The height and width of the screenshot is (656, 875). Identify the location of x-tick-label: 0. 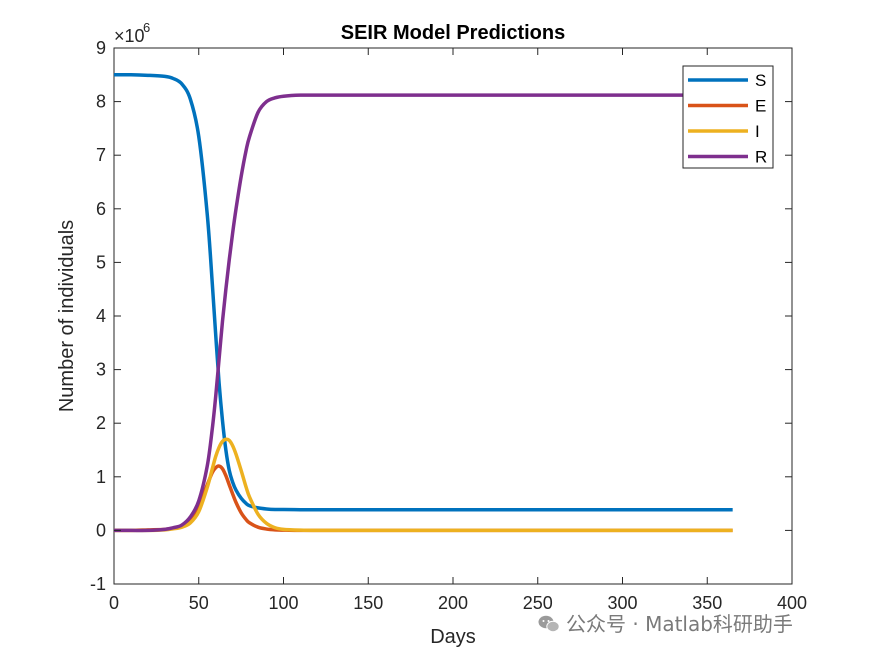
(114, 603).